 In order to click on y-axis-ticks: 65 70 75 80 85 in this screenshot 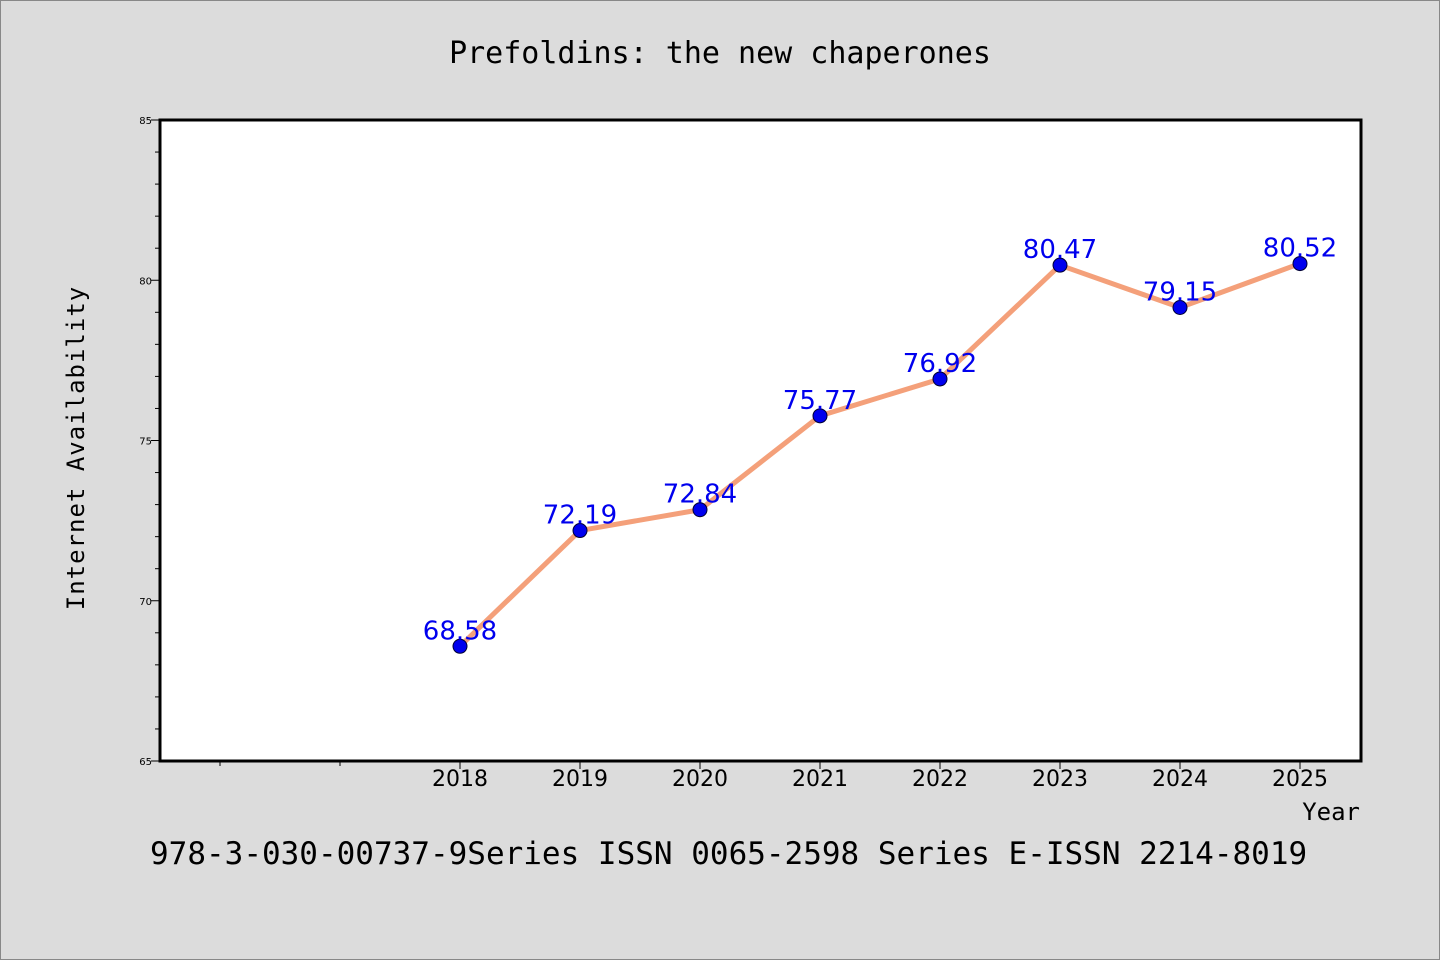, I will do `click(149, 442)`.